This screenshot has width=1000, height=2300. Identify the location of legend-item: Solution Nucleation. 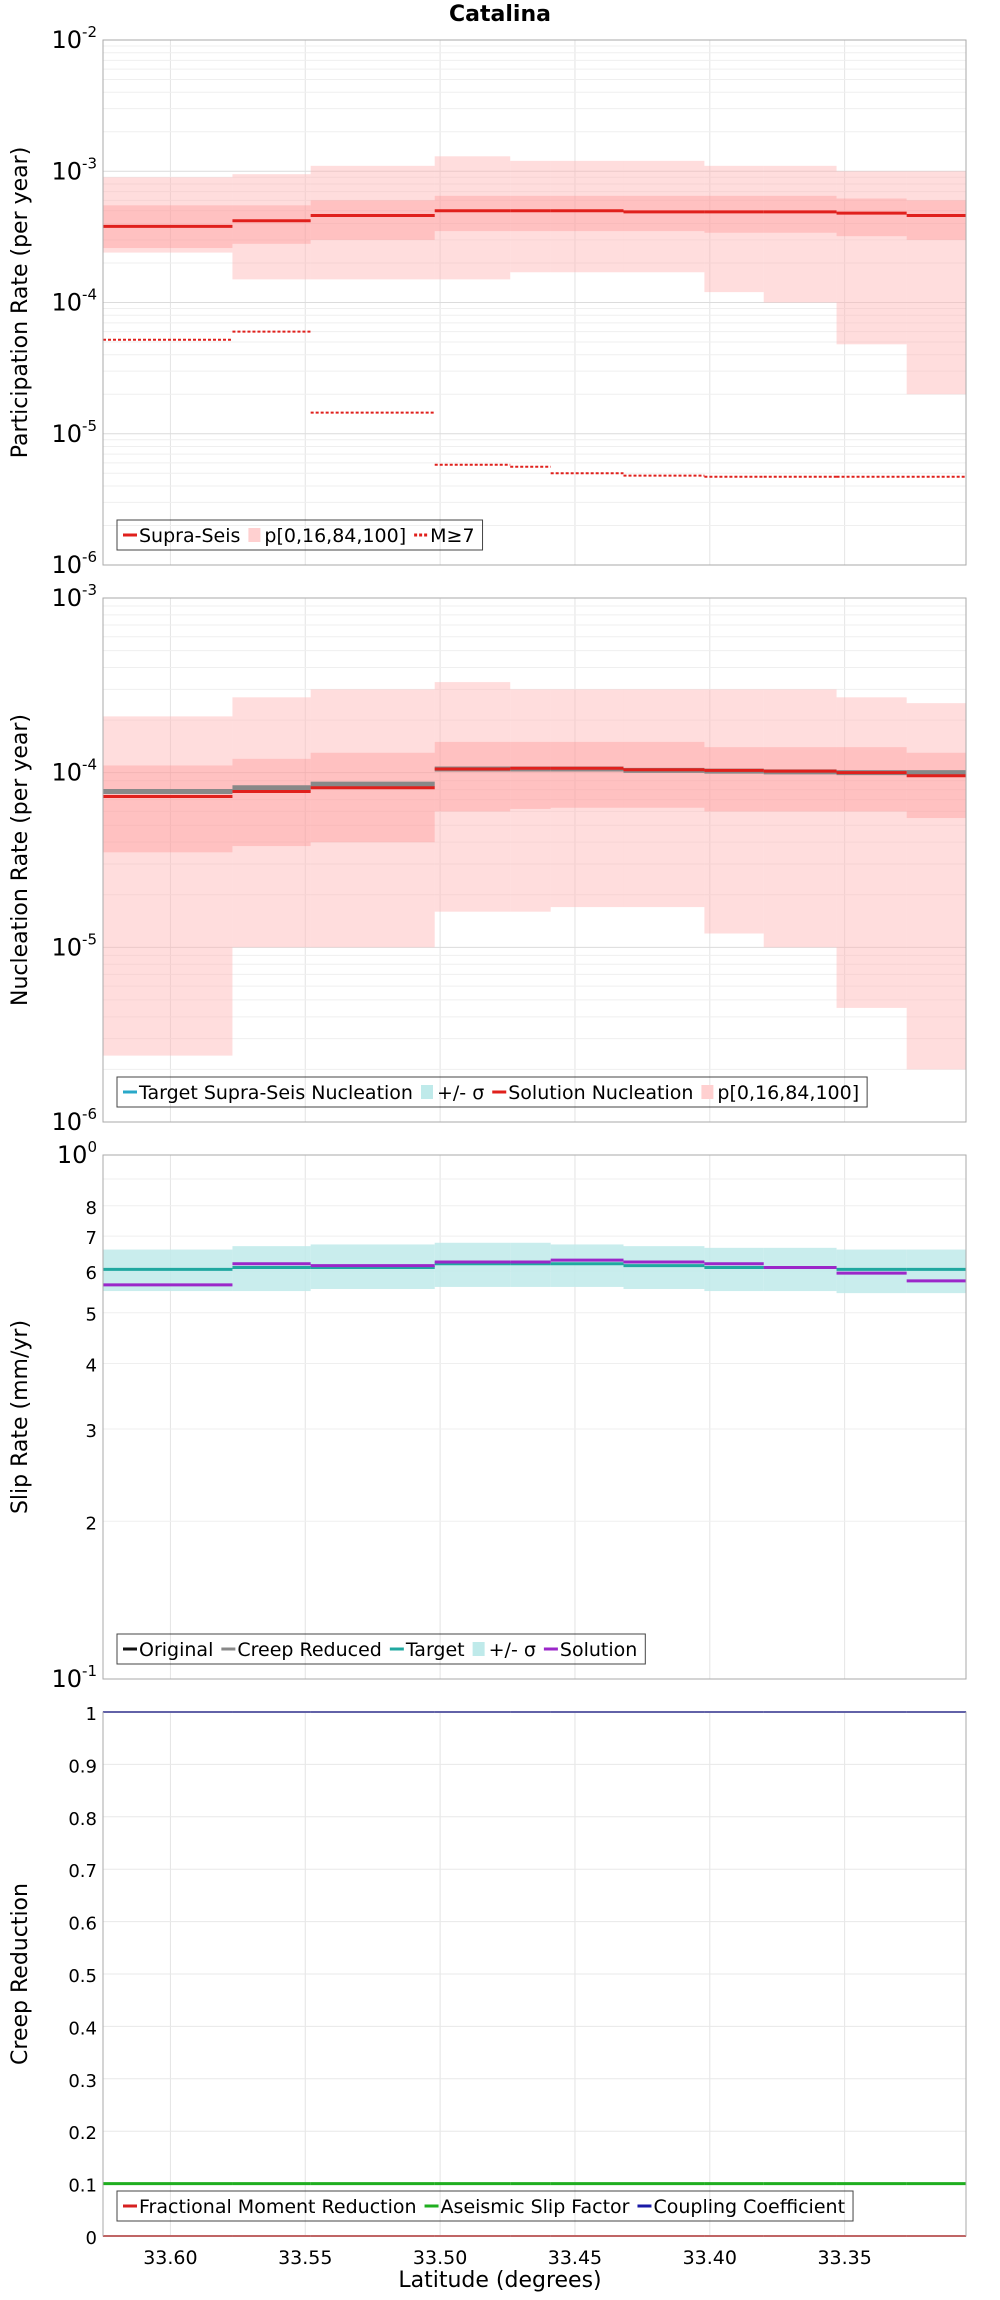
(592, 1093).